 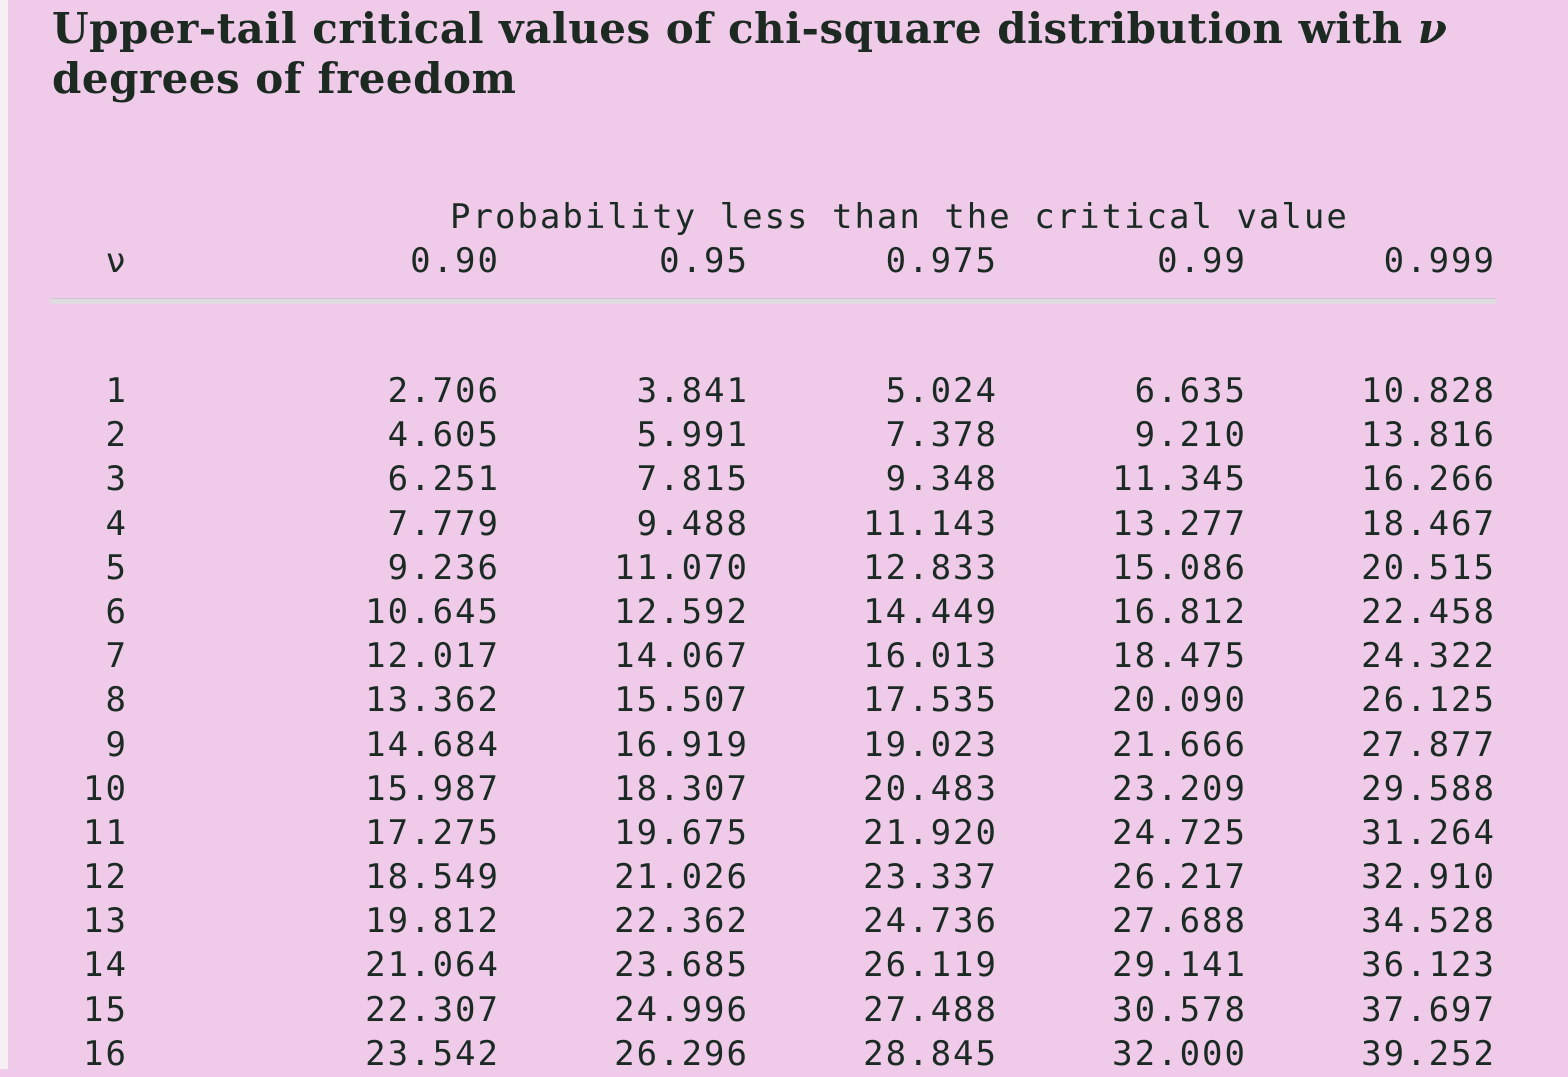 I want to click on row-v-cell: 3, so click(x=116, y=479).